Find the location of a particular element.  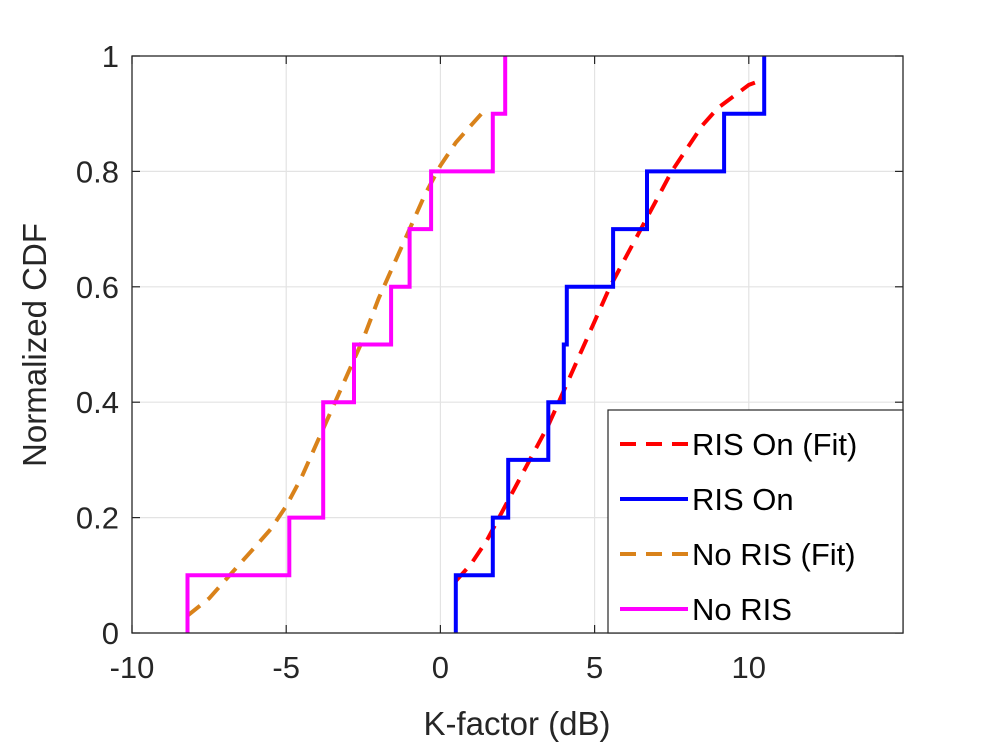

x-axis-label: K-factor (dB) is located at coordinates (516, 723).